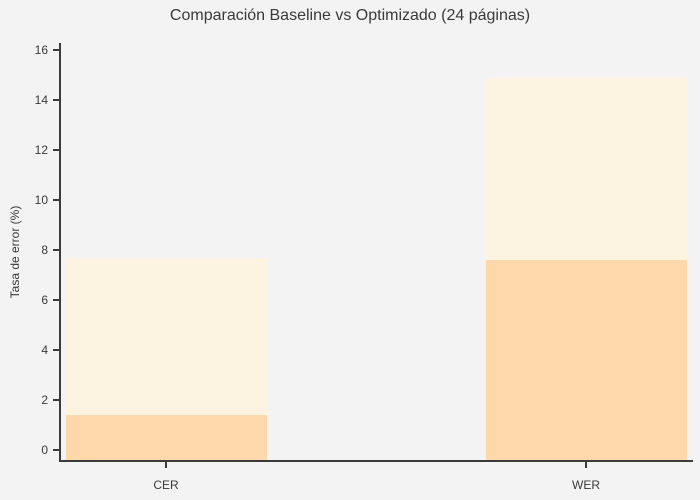 This screenshot has height=500, width=700. What do you see at coordinates (44, 450) in the screenshot?
I see `y-tick-label: 0` at bounding box center [44, 450].